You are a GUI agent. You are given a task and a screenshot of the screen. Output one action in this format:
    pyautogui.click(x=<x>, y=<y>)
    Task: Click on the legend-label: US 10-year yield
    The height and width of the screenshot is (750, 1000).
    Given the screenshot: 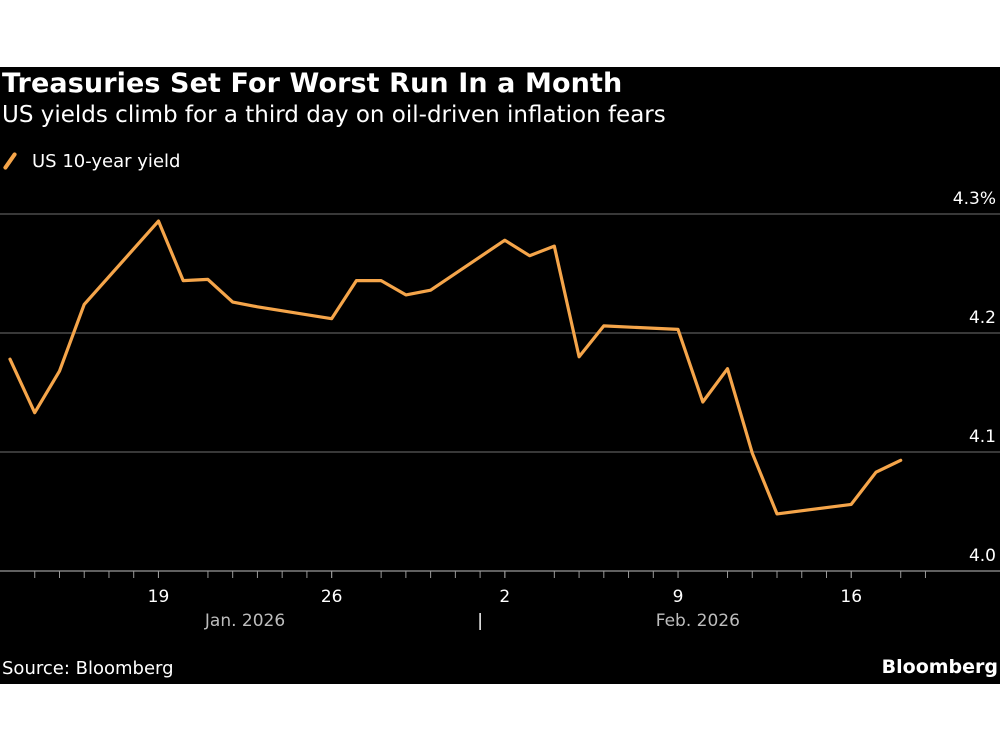 What is the action you would take?
    pyautogui.click(x=106, y=161)
    